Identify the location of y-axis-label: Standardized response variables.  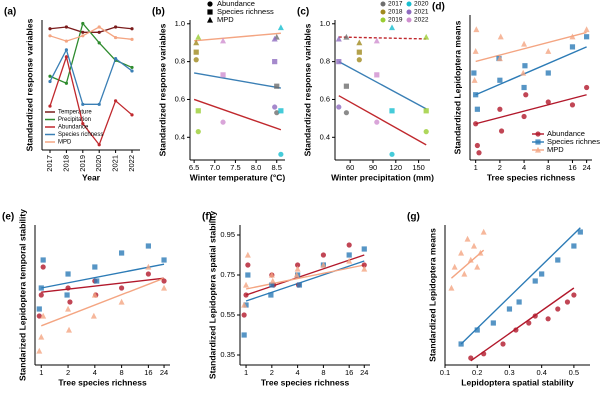
(29, 84).